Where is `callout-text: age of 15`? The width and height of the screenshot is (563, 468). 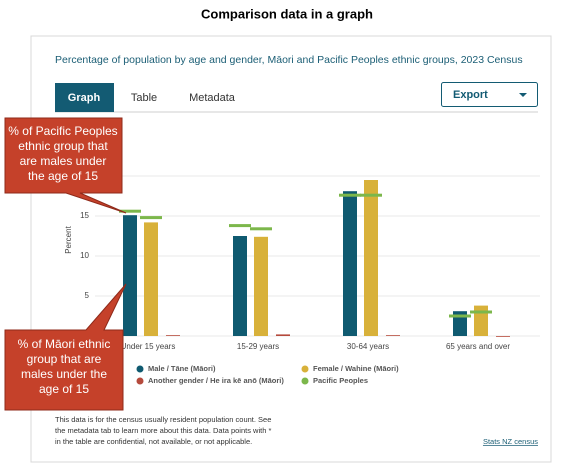 callout-text: age of 15 is located at coordinates (64, 389).